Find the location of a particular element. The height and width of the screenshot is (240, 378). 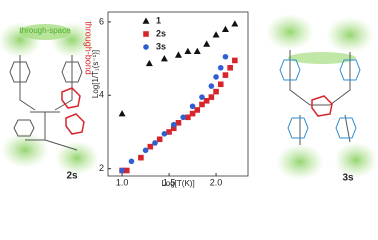

x-axis-label: Log[T(K)] is located at coordinates (177, 183).